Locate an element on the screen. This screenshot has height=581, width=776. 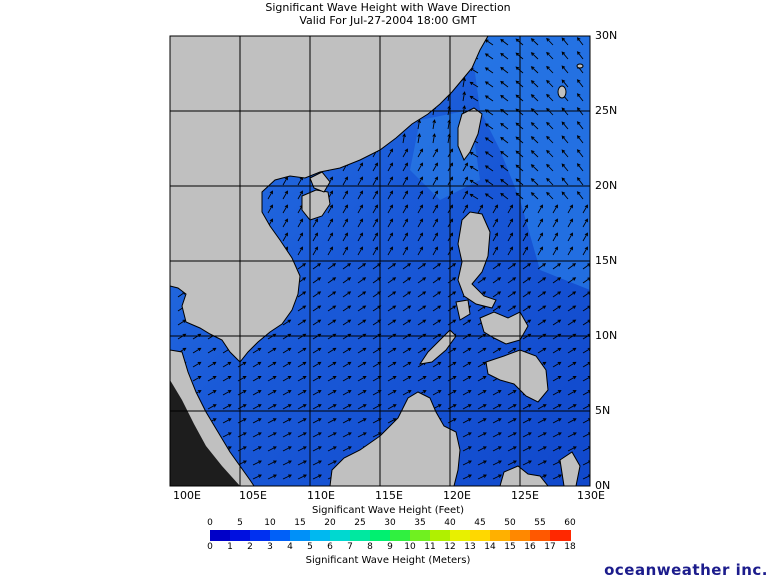
mindanao is located at coordinates (517, 376).